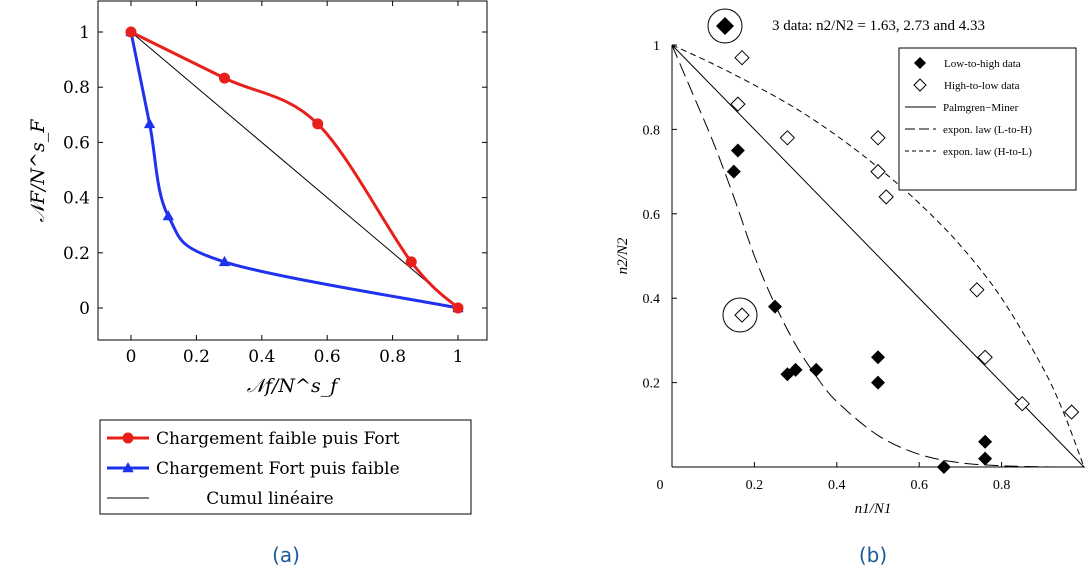  Describe the element at coordinates (920, 85) in the screenshot. I see `legend-open-diamond-icon` at that location.